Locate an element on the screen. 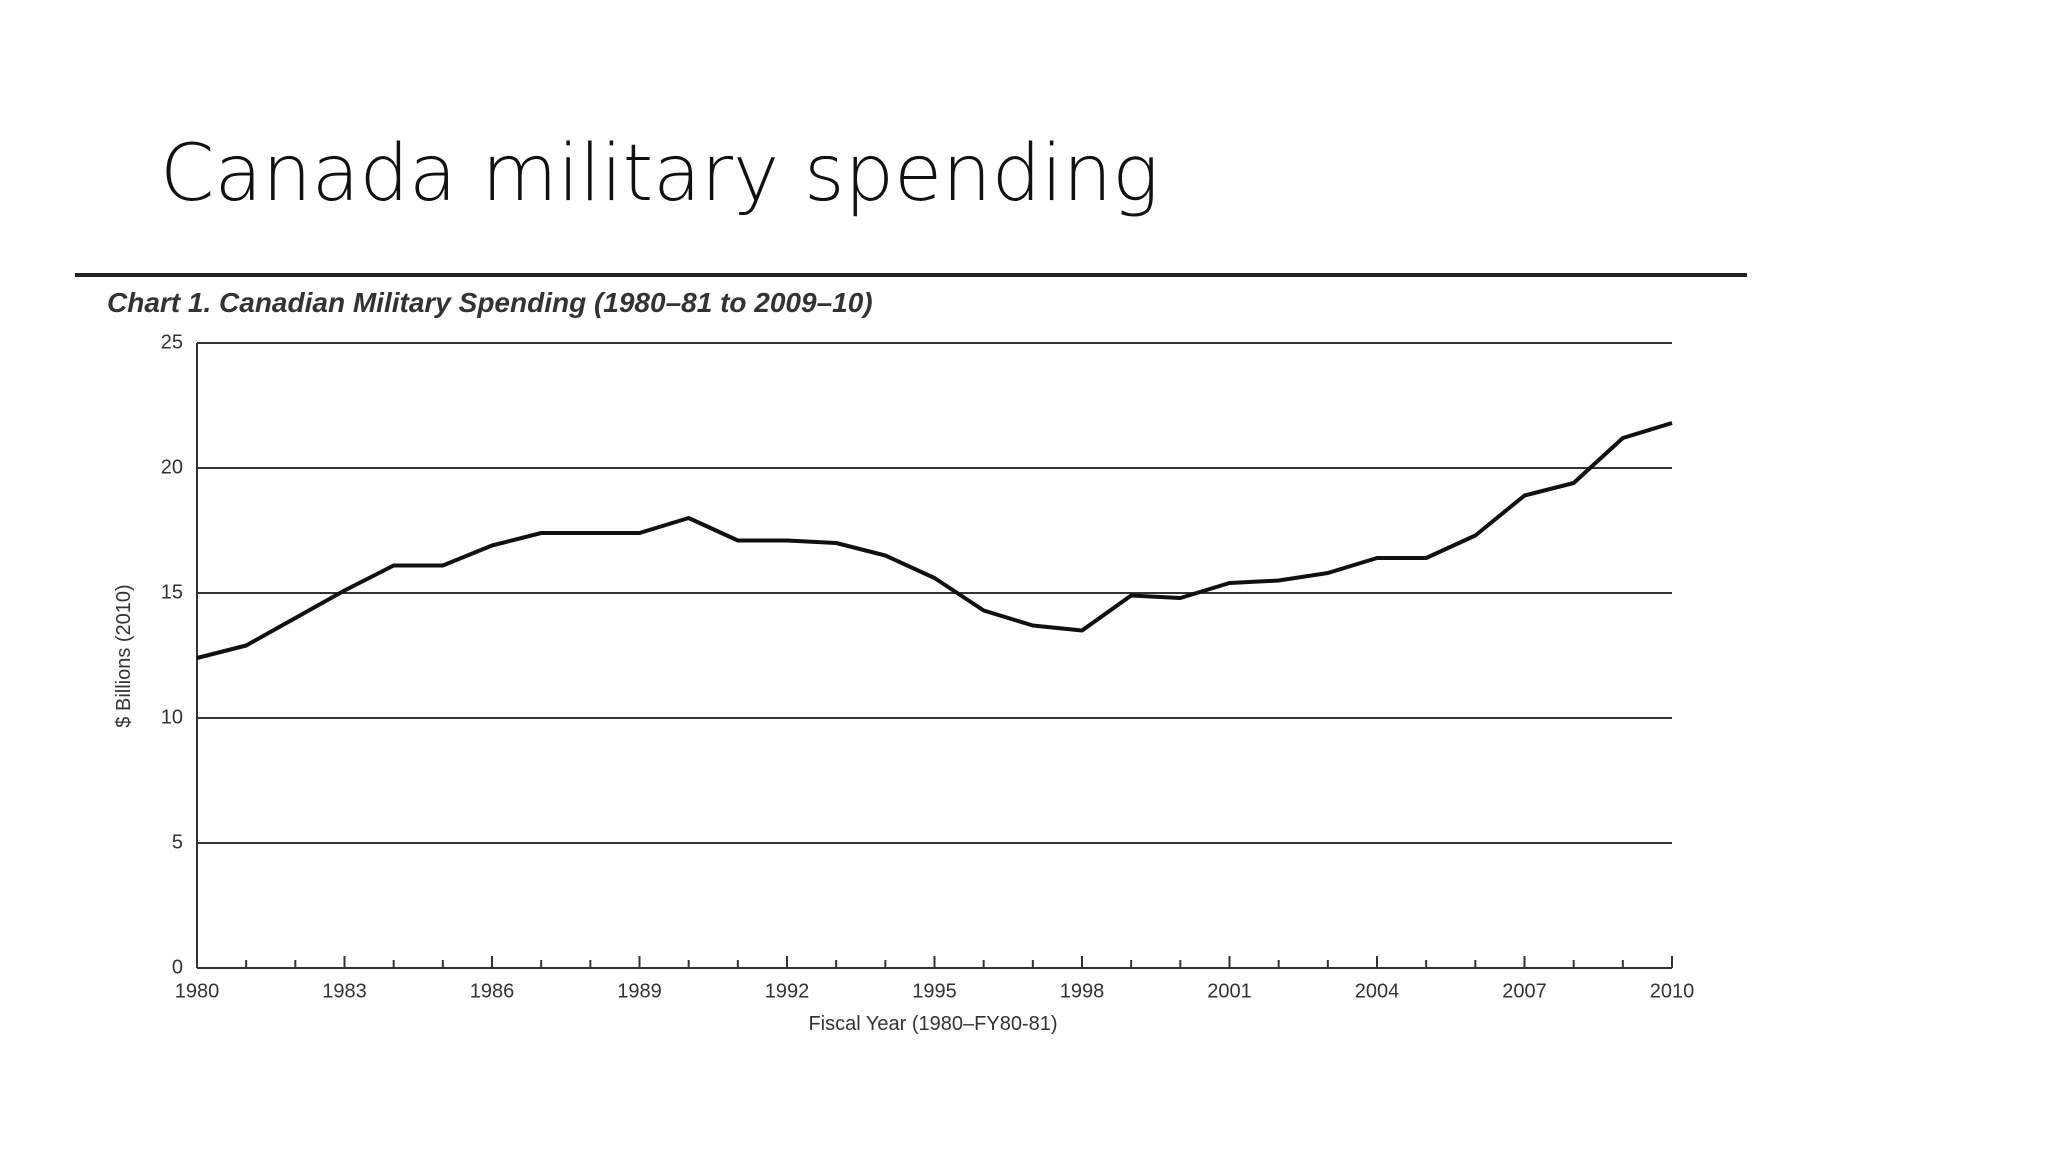 The image size is (2048, 1157). y-axis-label: $ Billions (2010) is located at coordinates (124, 655).